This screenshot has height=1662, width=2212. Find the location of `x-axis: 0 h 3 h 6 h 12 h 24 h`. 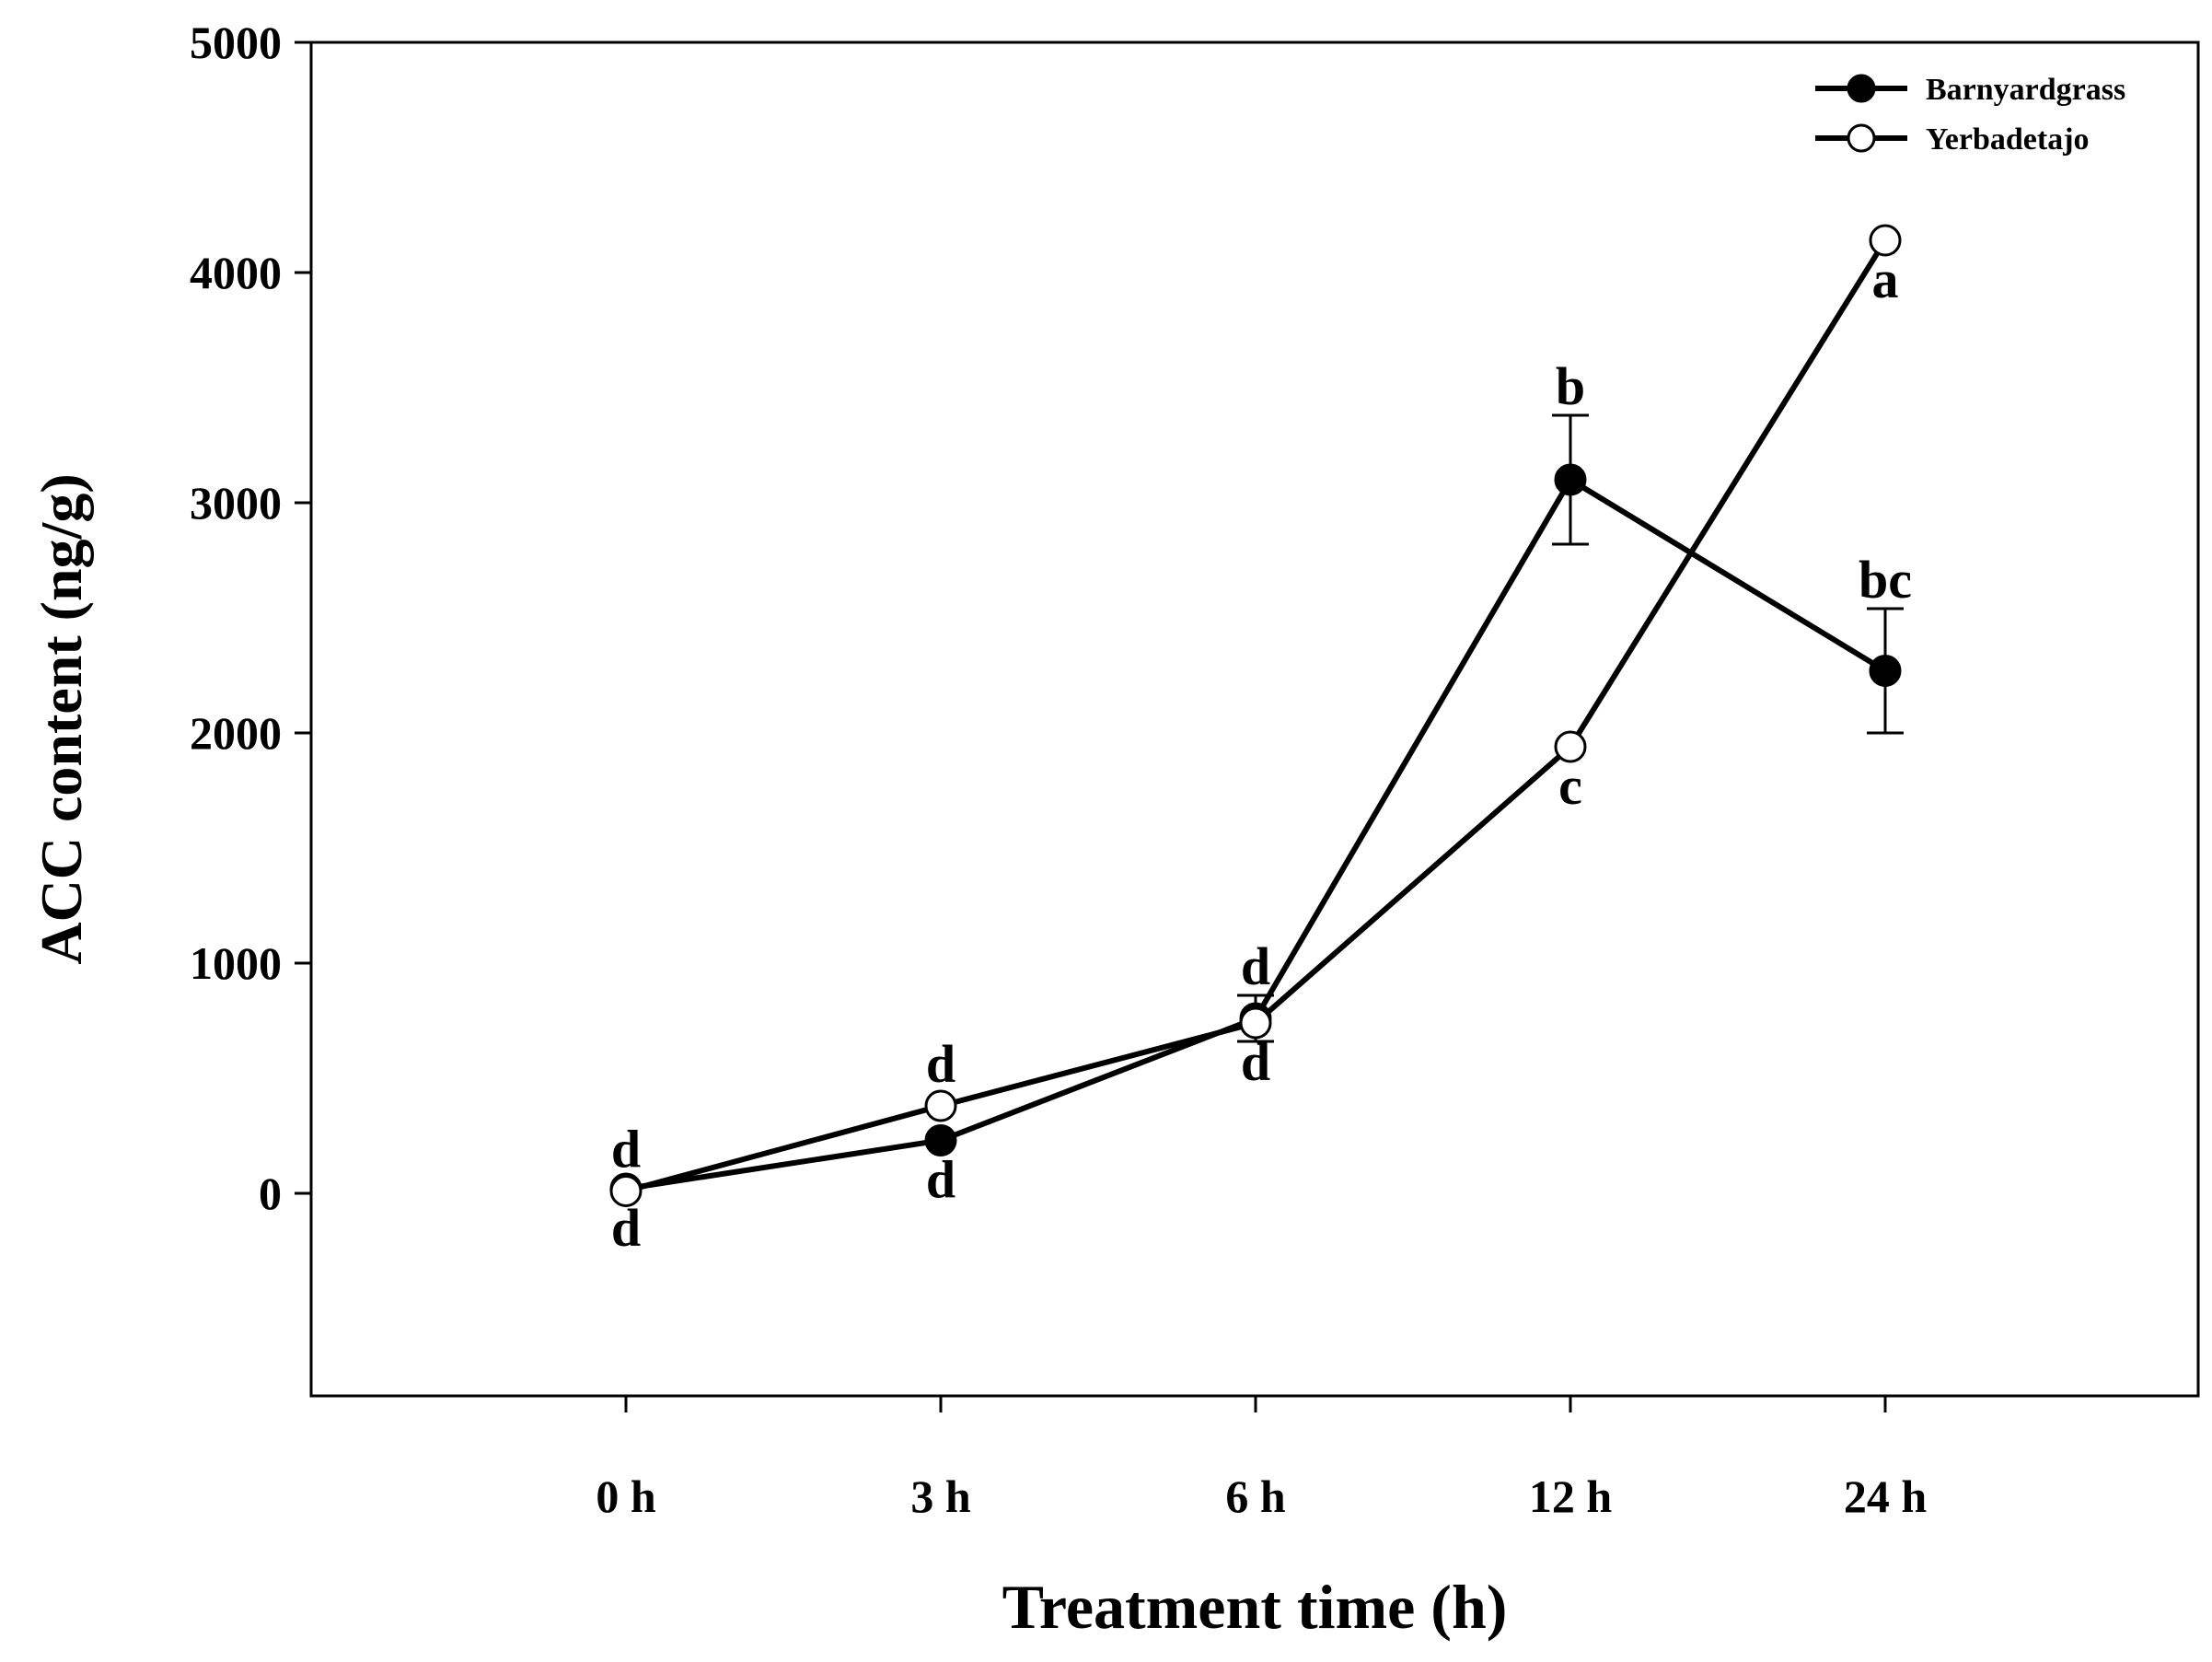

x-axis: 0 h 3 h 6 h 12 h 24 h is located at coordinates (1261, 1459).